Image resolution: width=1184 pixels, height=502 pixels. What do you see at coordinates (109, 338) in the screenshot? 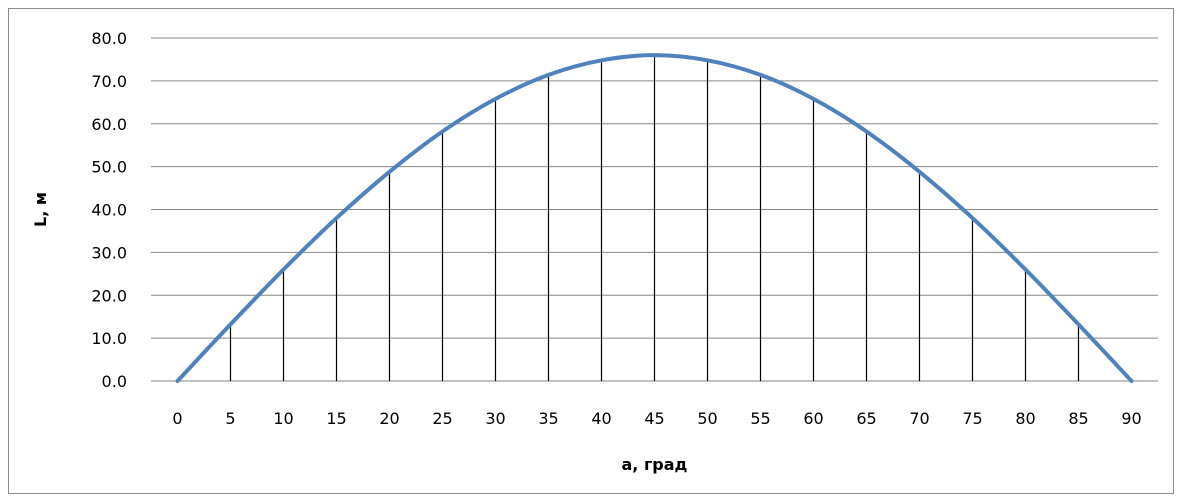
I see `y-tick-label: 10.0` at bounding box center [109, 338].